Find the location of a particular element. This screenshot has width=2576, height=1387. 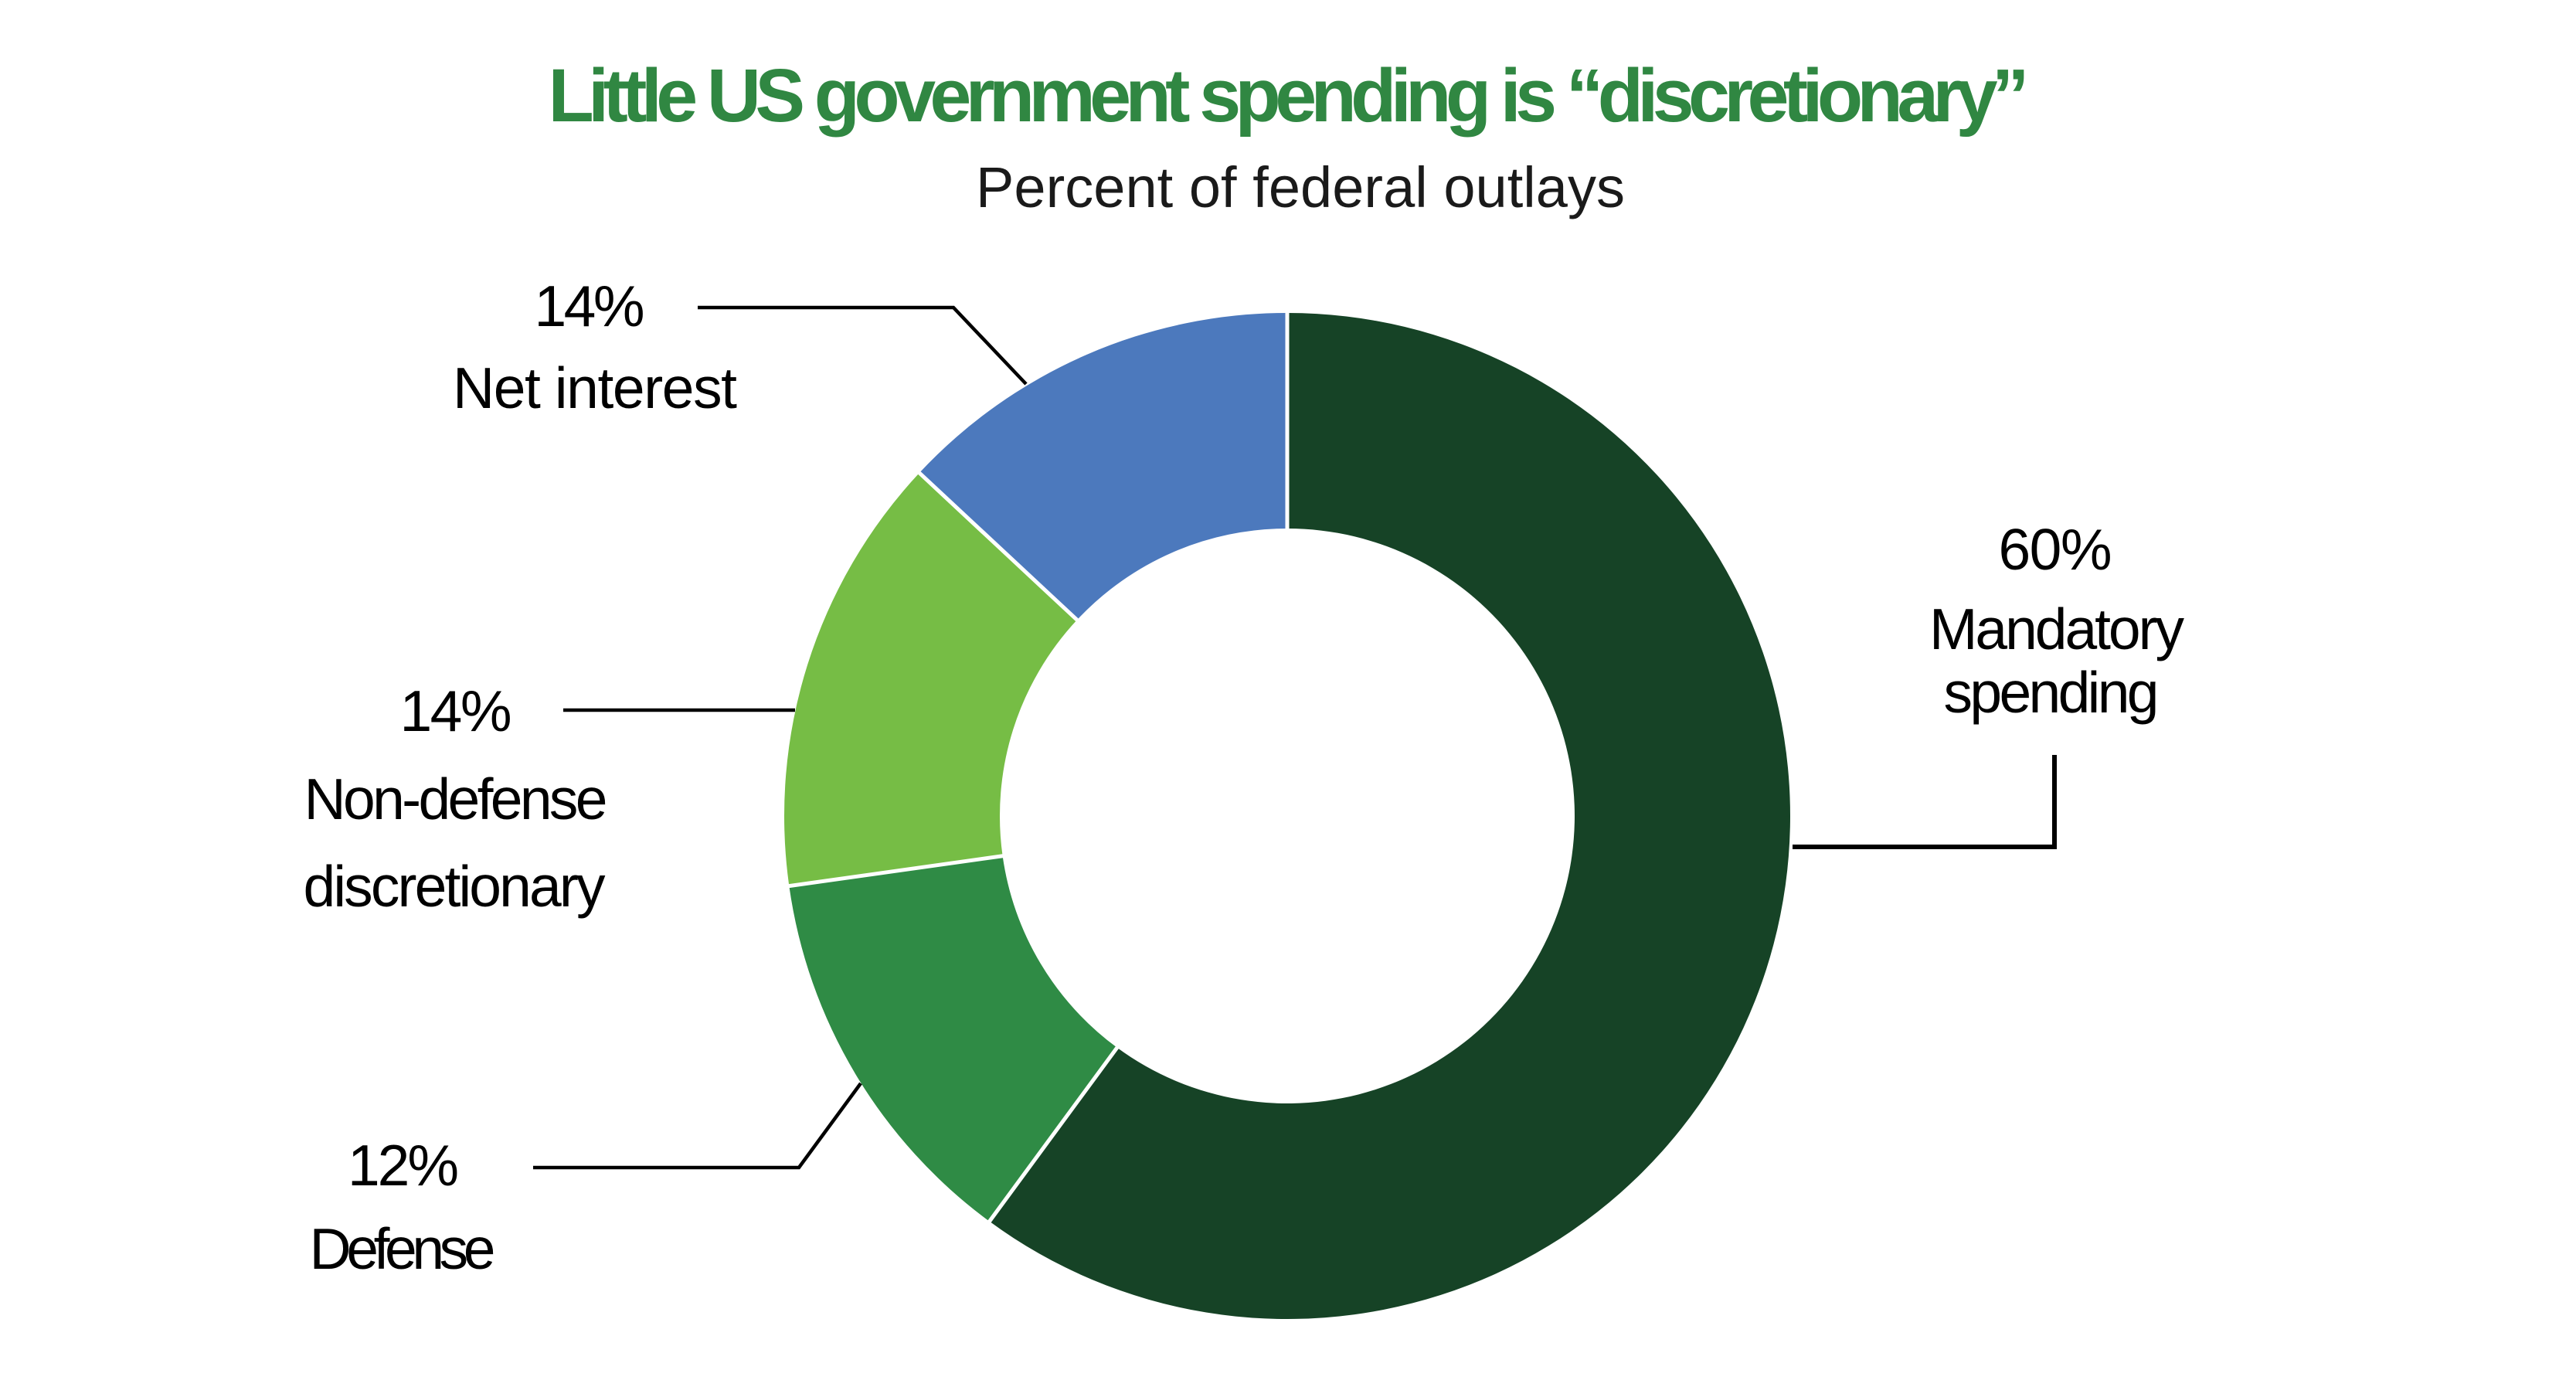

svg-text: Percent of federal outlays is located at coordinates (1300, 187).